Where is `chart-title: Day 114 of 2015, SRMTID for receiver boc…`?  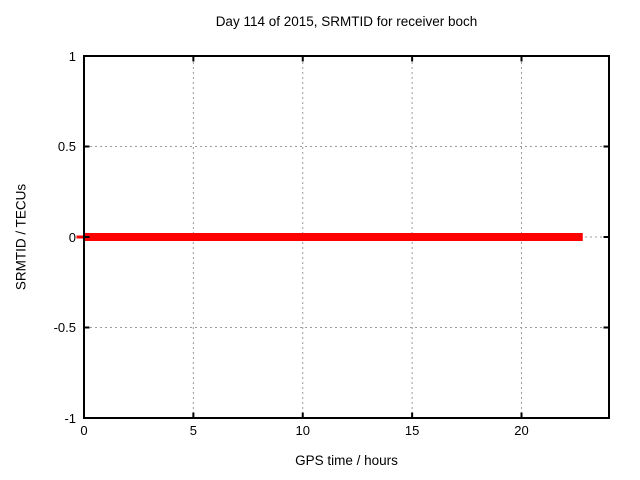 chart-title: Day 114 of 2015, SRMTID for receiver boc… is located at coordinates (346, 21).